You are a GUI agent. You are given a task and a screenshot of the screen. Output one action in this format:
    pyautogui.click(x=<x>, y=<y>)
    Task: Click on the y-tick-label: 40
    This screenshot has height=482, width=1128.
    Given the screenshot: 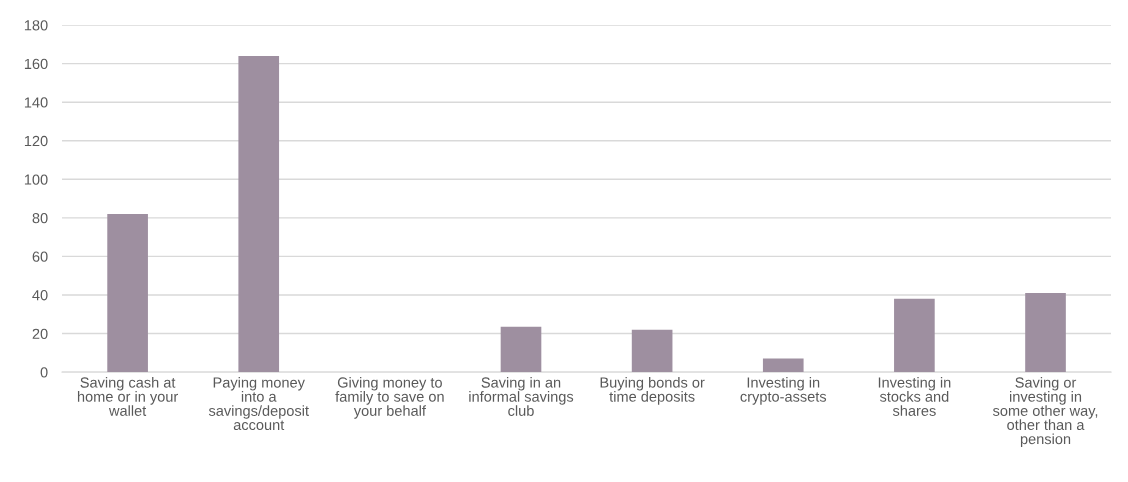 What is the action you would take?
    pyautogui.click(x=40, y=295)
    